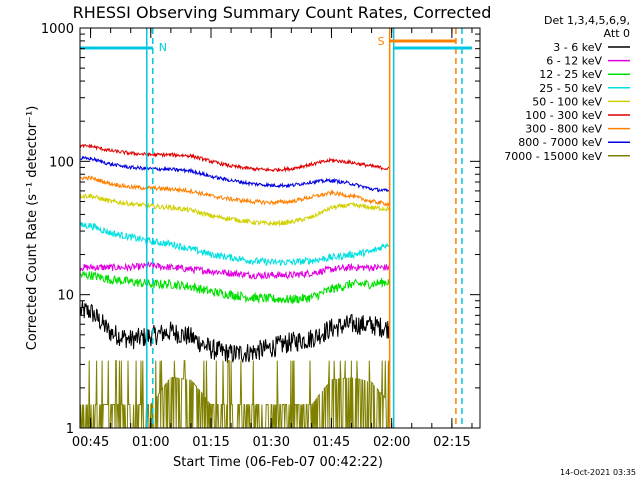 The height and width of the screenshot is (480, 640). What do you see at coordinates (570, 88) in the screenshot?
I see `legend-entry-3: 25 - 50 keV` at bounding box center [570, 88].